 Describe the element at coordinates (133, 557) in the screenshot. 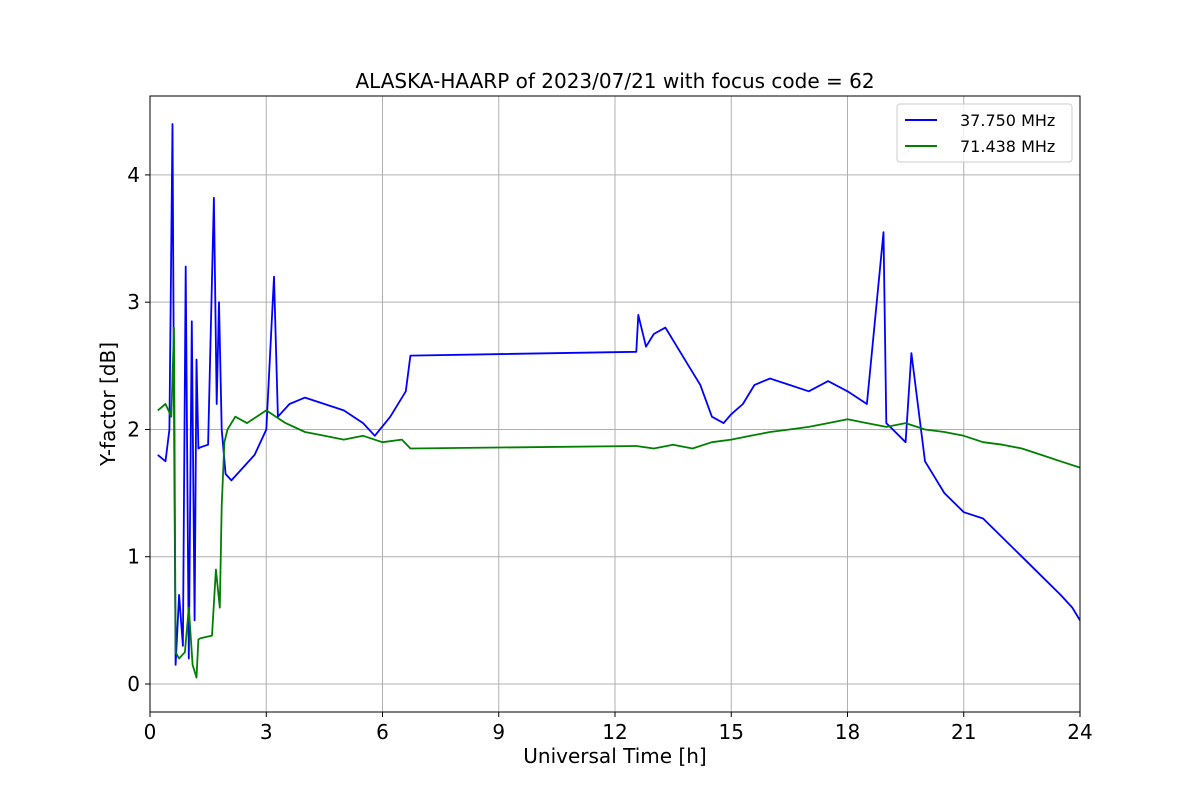

I see `y-tick-label: 1` at that location.